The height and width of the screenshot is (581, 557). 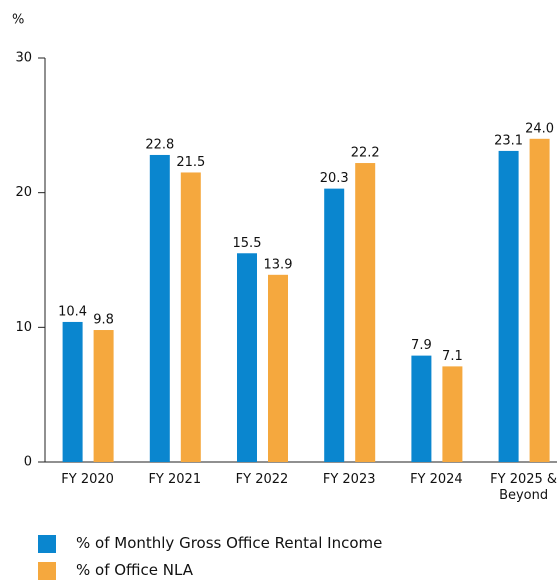 I want to click on value-label: 24.0, so click(x=539, y=128).